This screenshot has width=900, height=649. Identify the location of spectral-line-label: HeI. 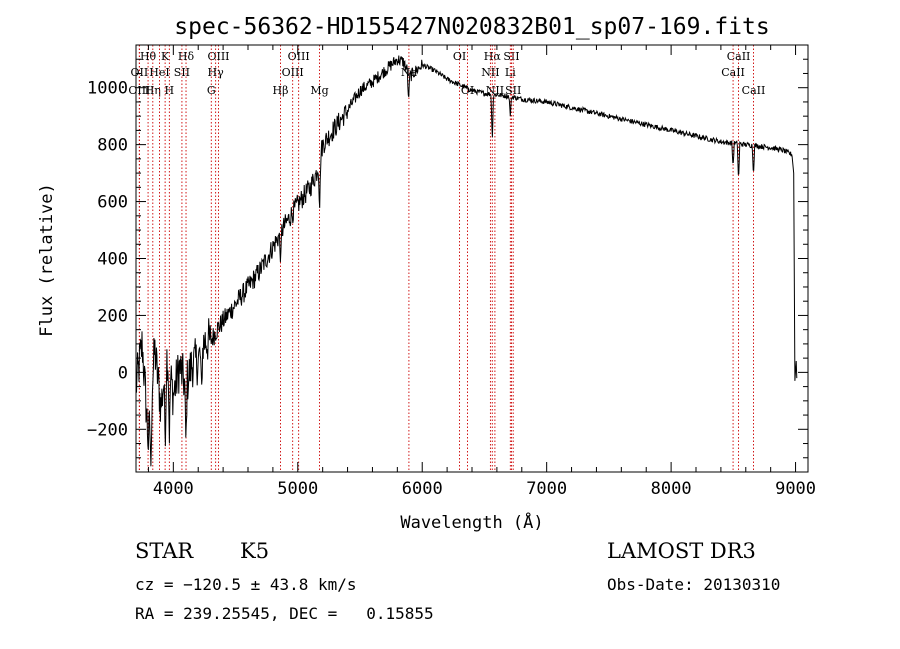
(159, 72).